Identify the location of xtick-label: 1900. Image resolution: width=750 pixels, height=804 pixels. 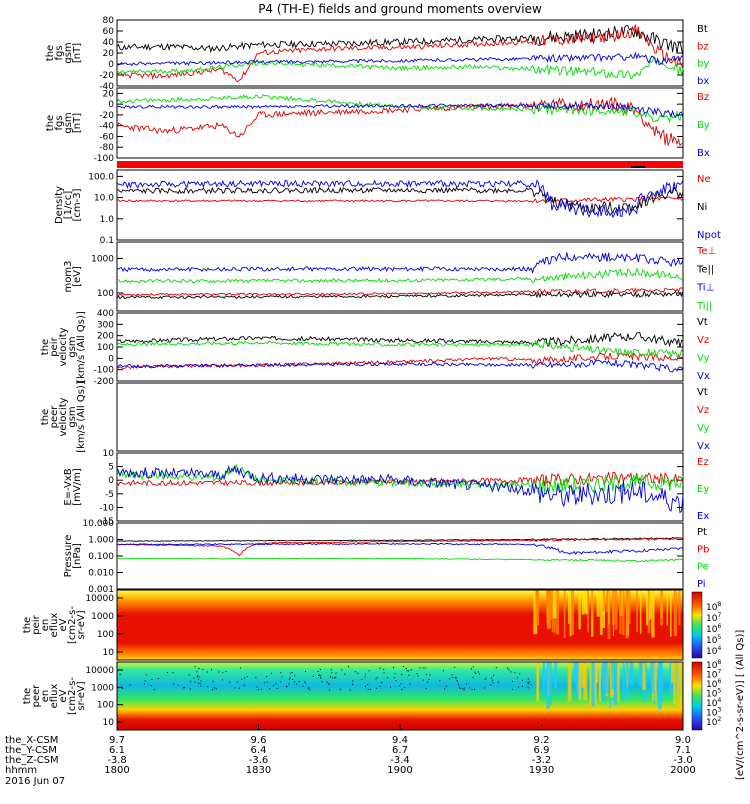
(399, 770).